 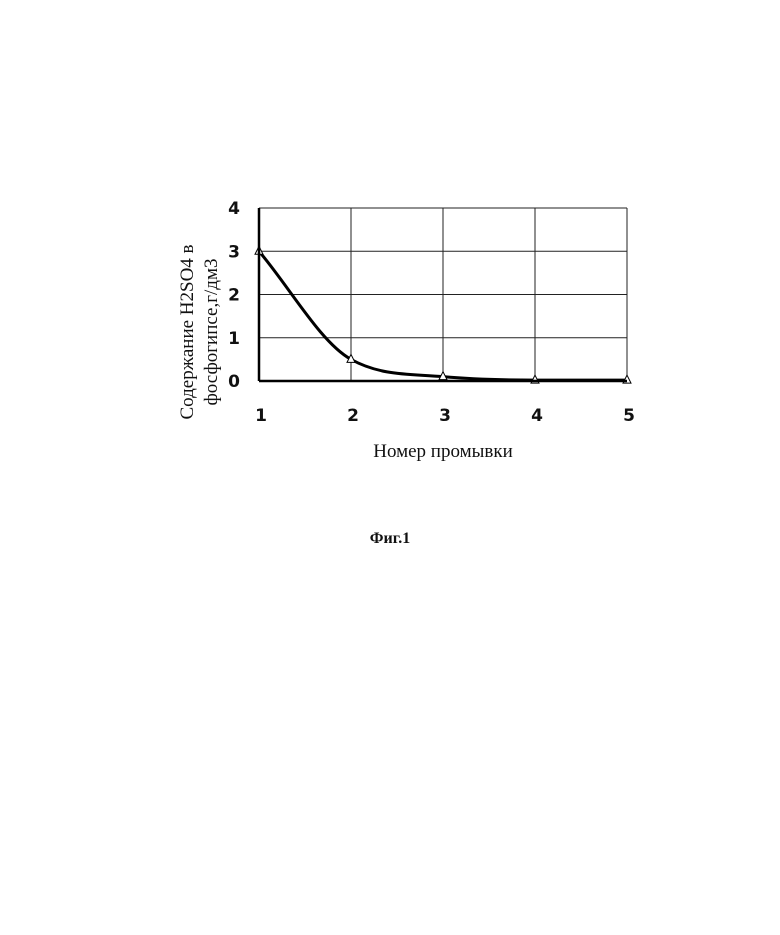 What do you see at coordinates (390, 539) in the screenshot?
I see `figure-caption: Фиг.1` at bounding box center [390, 539].